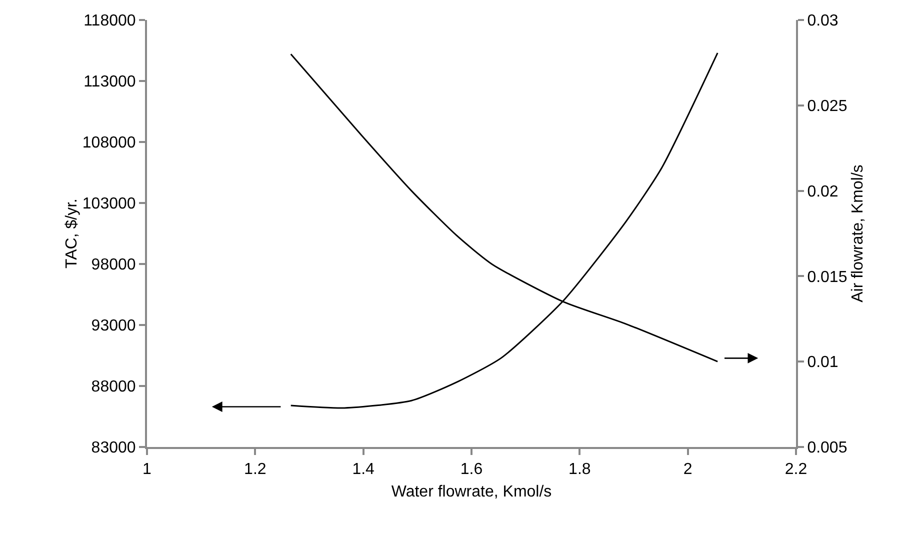 Image resolution: width=917 pixels, height=537 pixels. I want to click on x-axis-title: Water flowrate, Kmol/s, so click(471, 491).